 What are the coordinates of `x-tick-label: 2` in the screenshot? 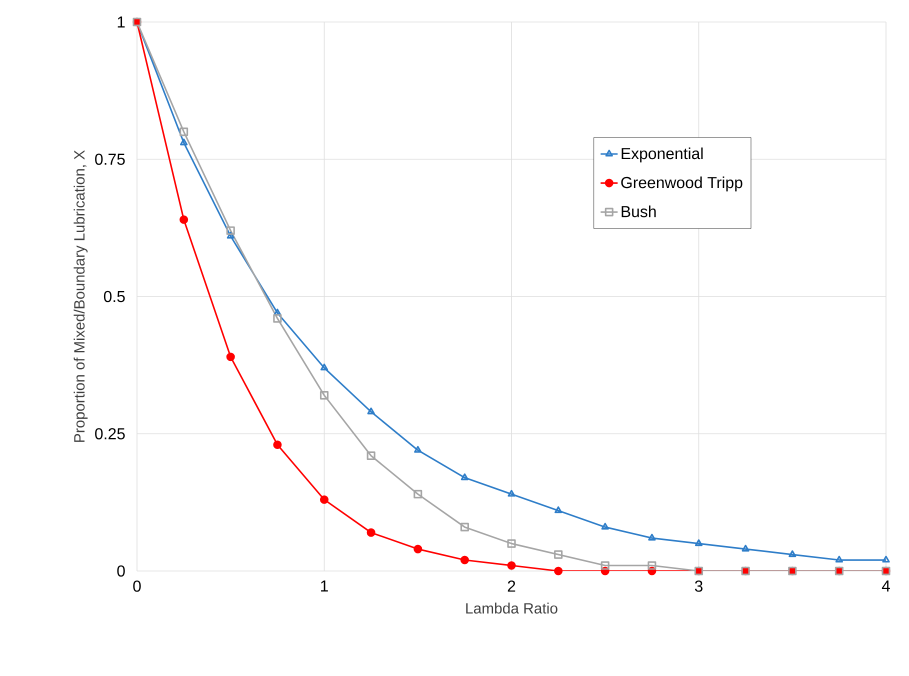 It's located at (512, 586).